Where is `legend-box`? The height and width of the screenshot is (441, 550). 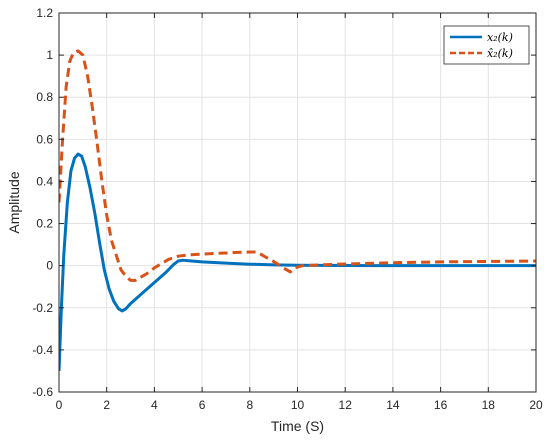 legend-box is located at coordinates (486, 45).